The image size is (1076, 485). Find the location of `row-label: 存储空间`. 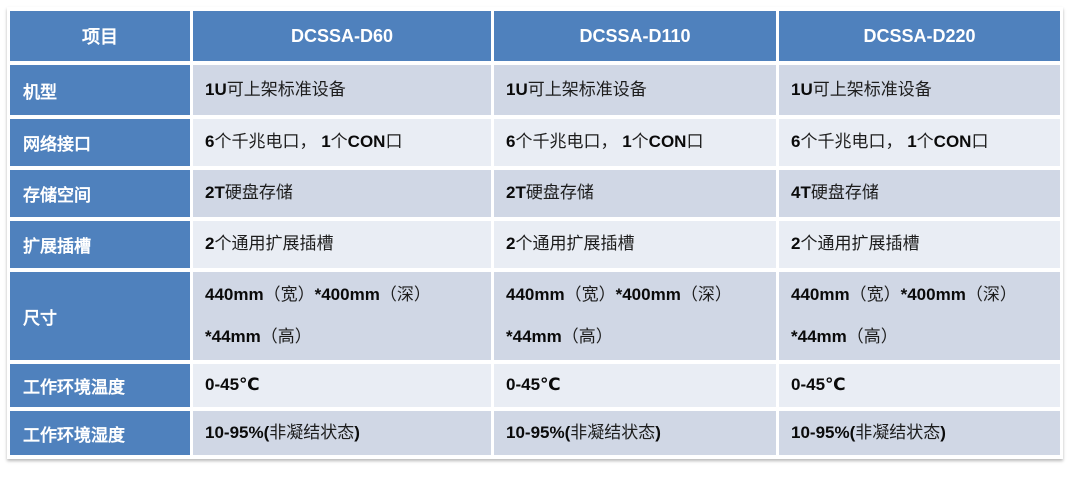

row-label: 存储空间 is located at coordinates (100, 193).